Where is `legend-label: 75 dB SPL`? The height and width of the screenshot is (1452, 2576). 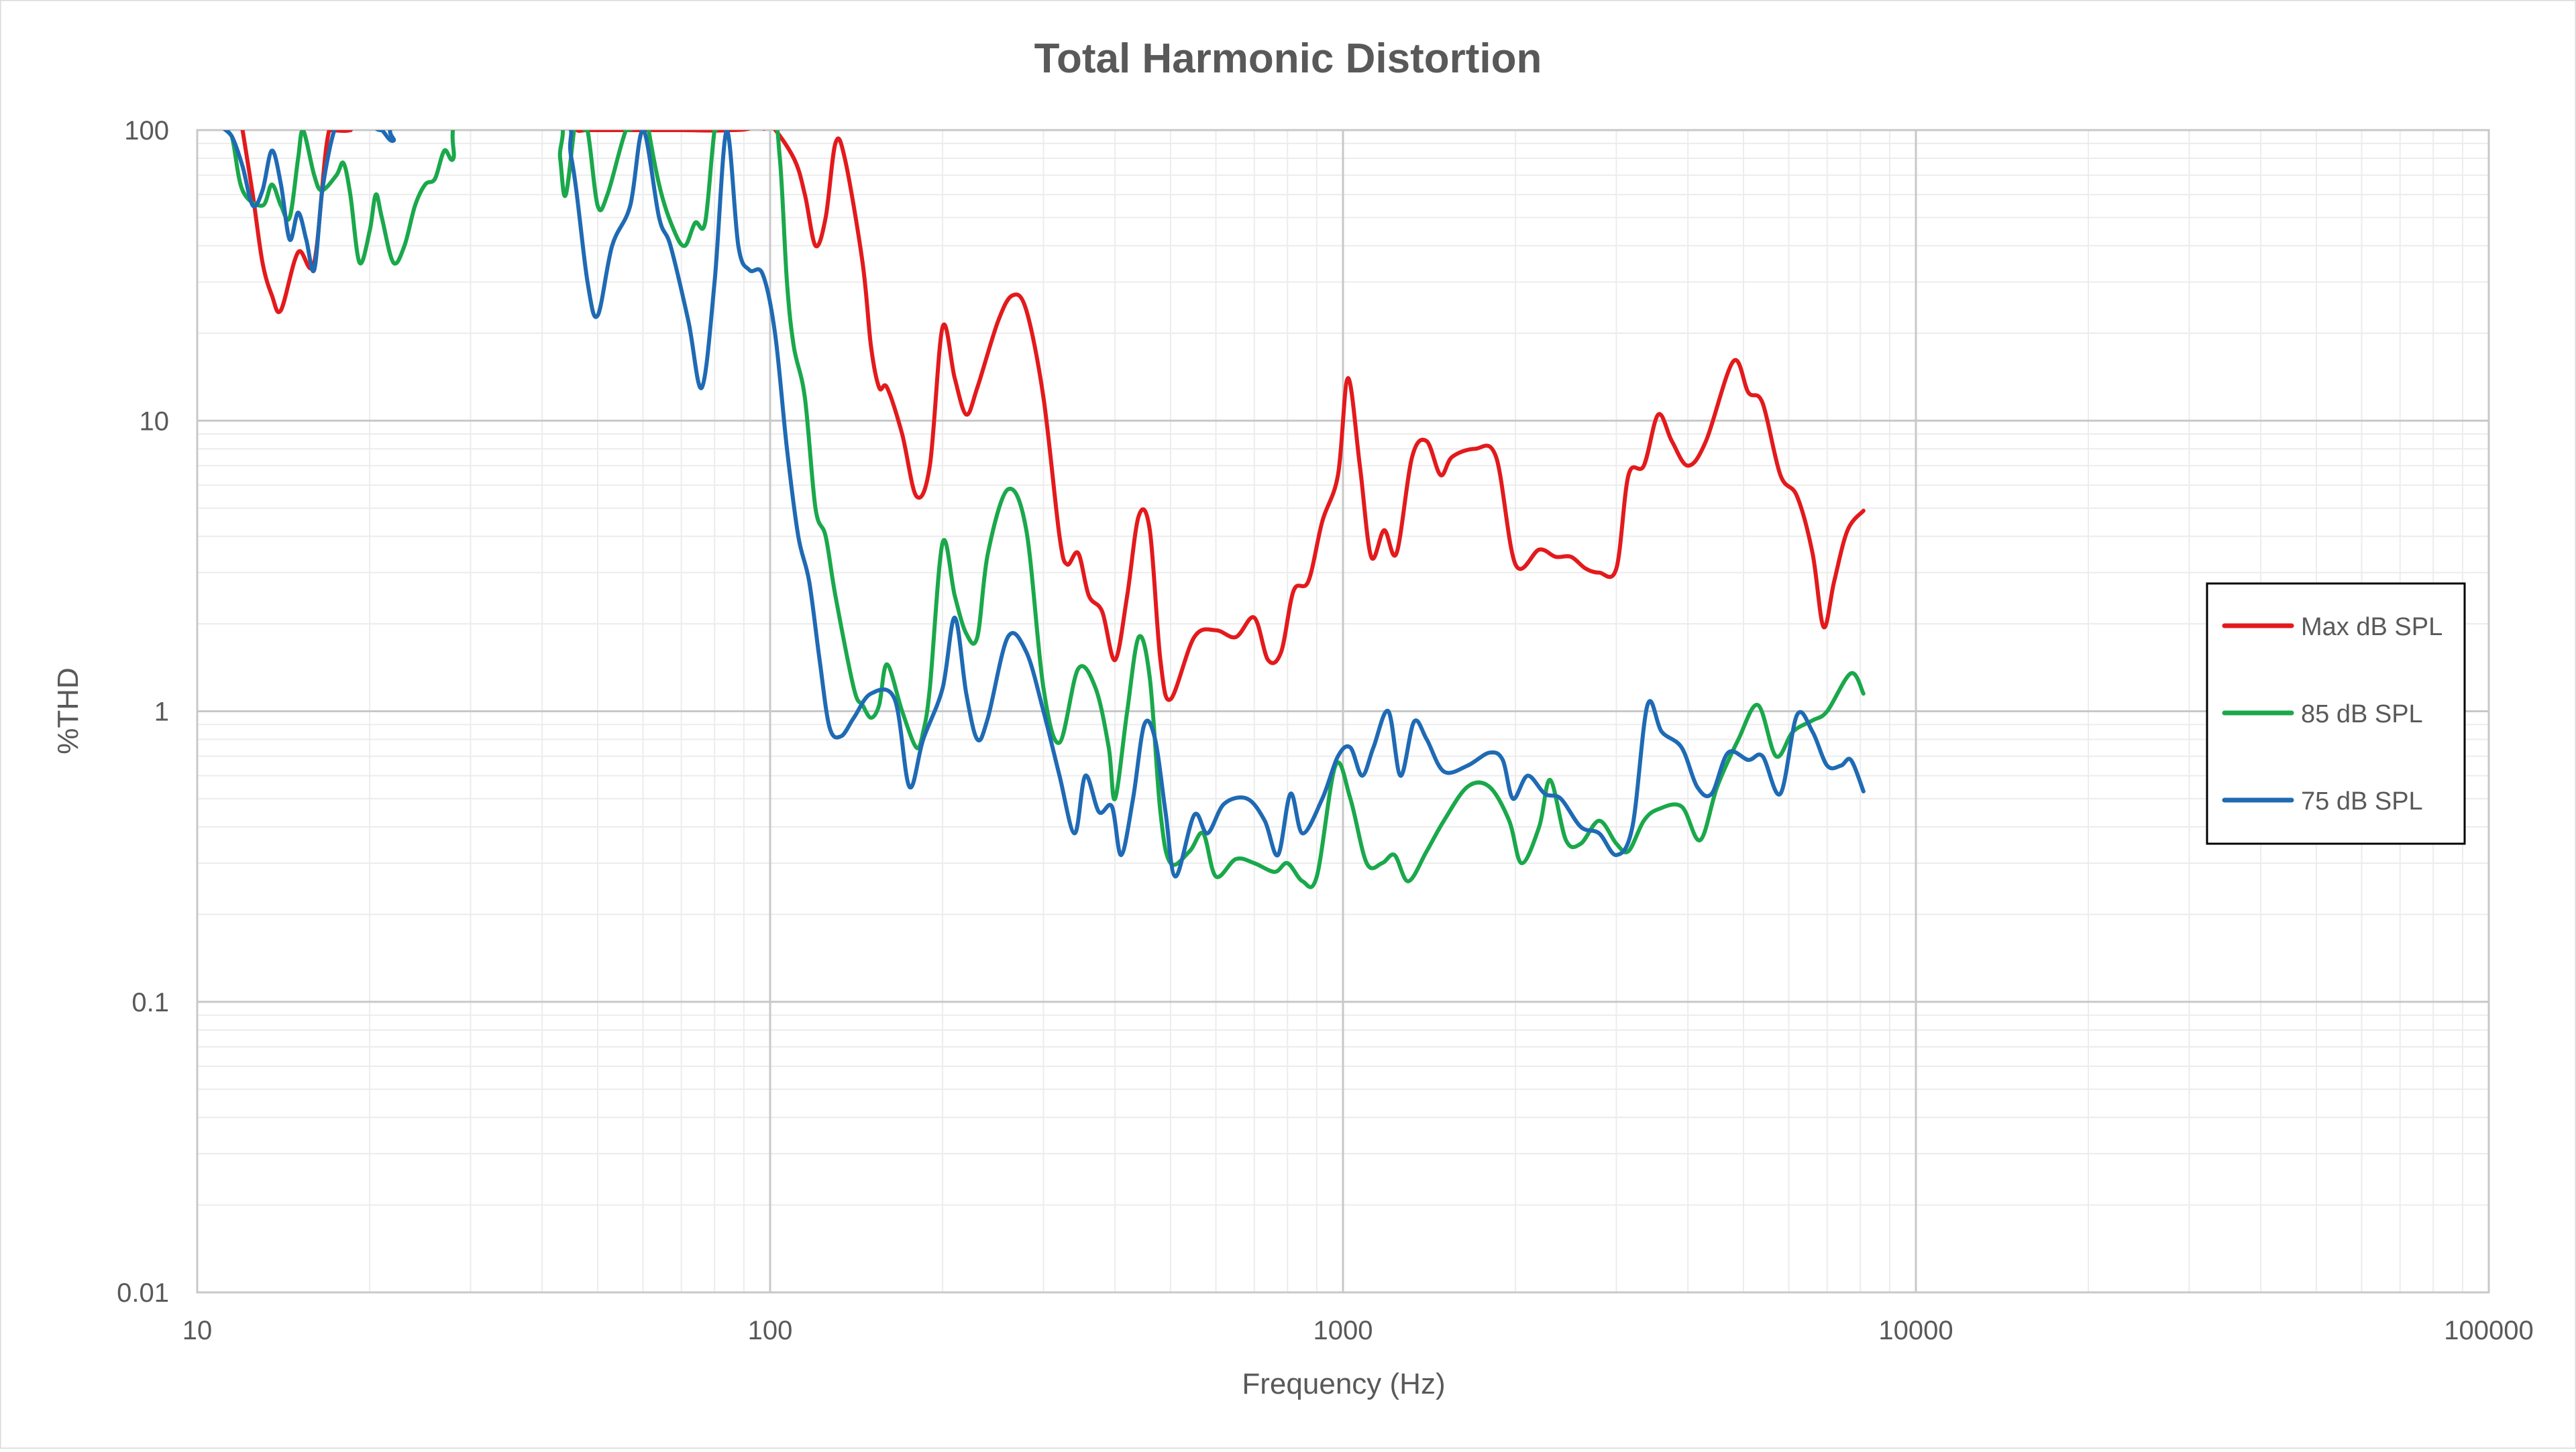 legend-label: 75 dB SPL is located at coordinates (2362, 801).